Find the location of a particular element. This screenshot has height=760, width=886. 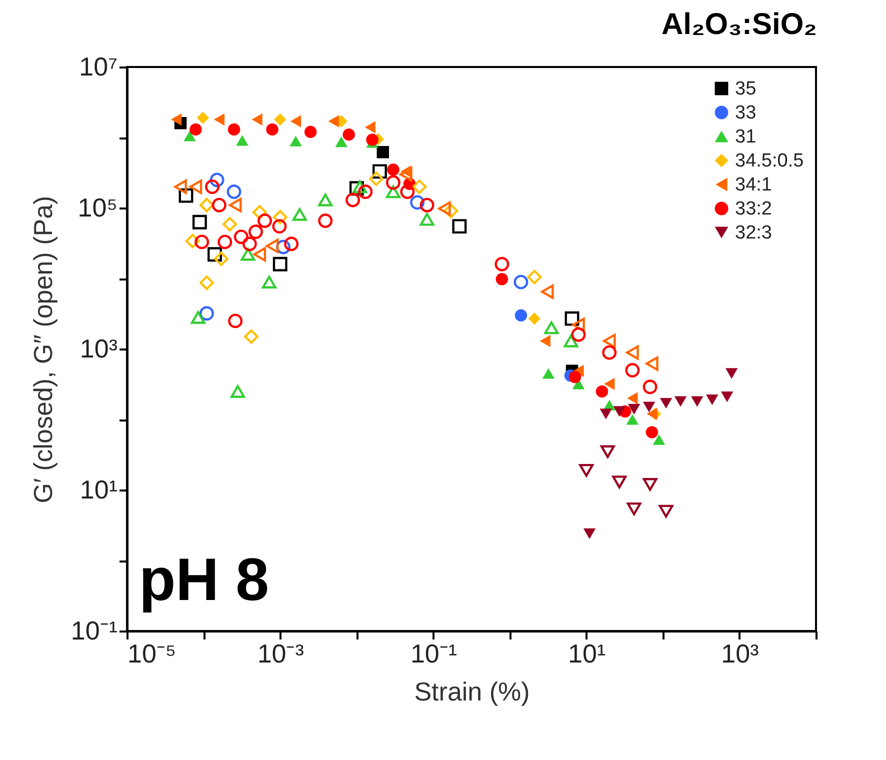

x-tick-label: 10⁻³ is located at coordinates (280, 653).